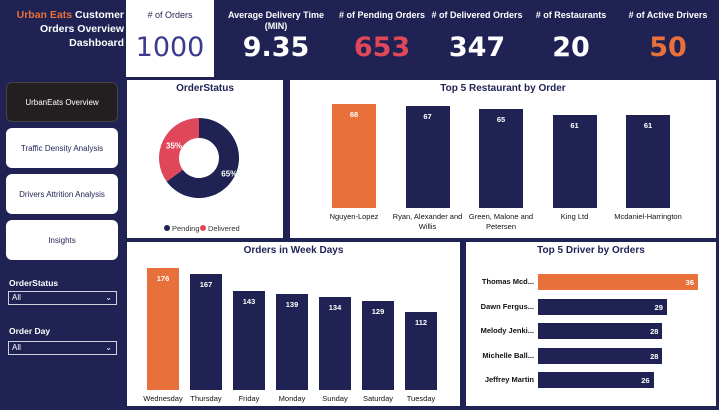 The height and width of the screenshot is (410, 719). Describe the element at coordinates (421, 323) in the screenshot. I see `bar-value-label: 112` at that location.